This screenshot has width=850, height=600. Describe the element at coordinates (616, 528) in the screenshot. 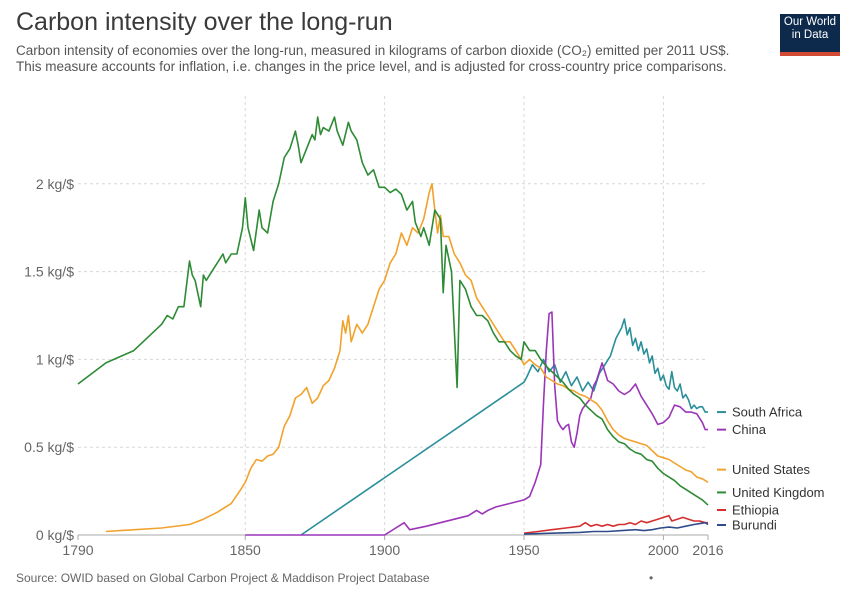

I see `series-line-burundi` at that location.